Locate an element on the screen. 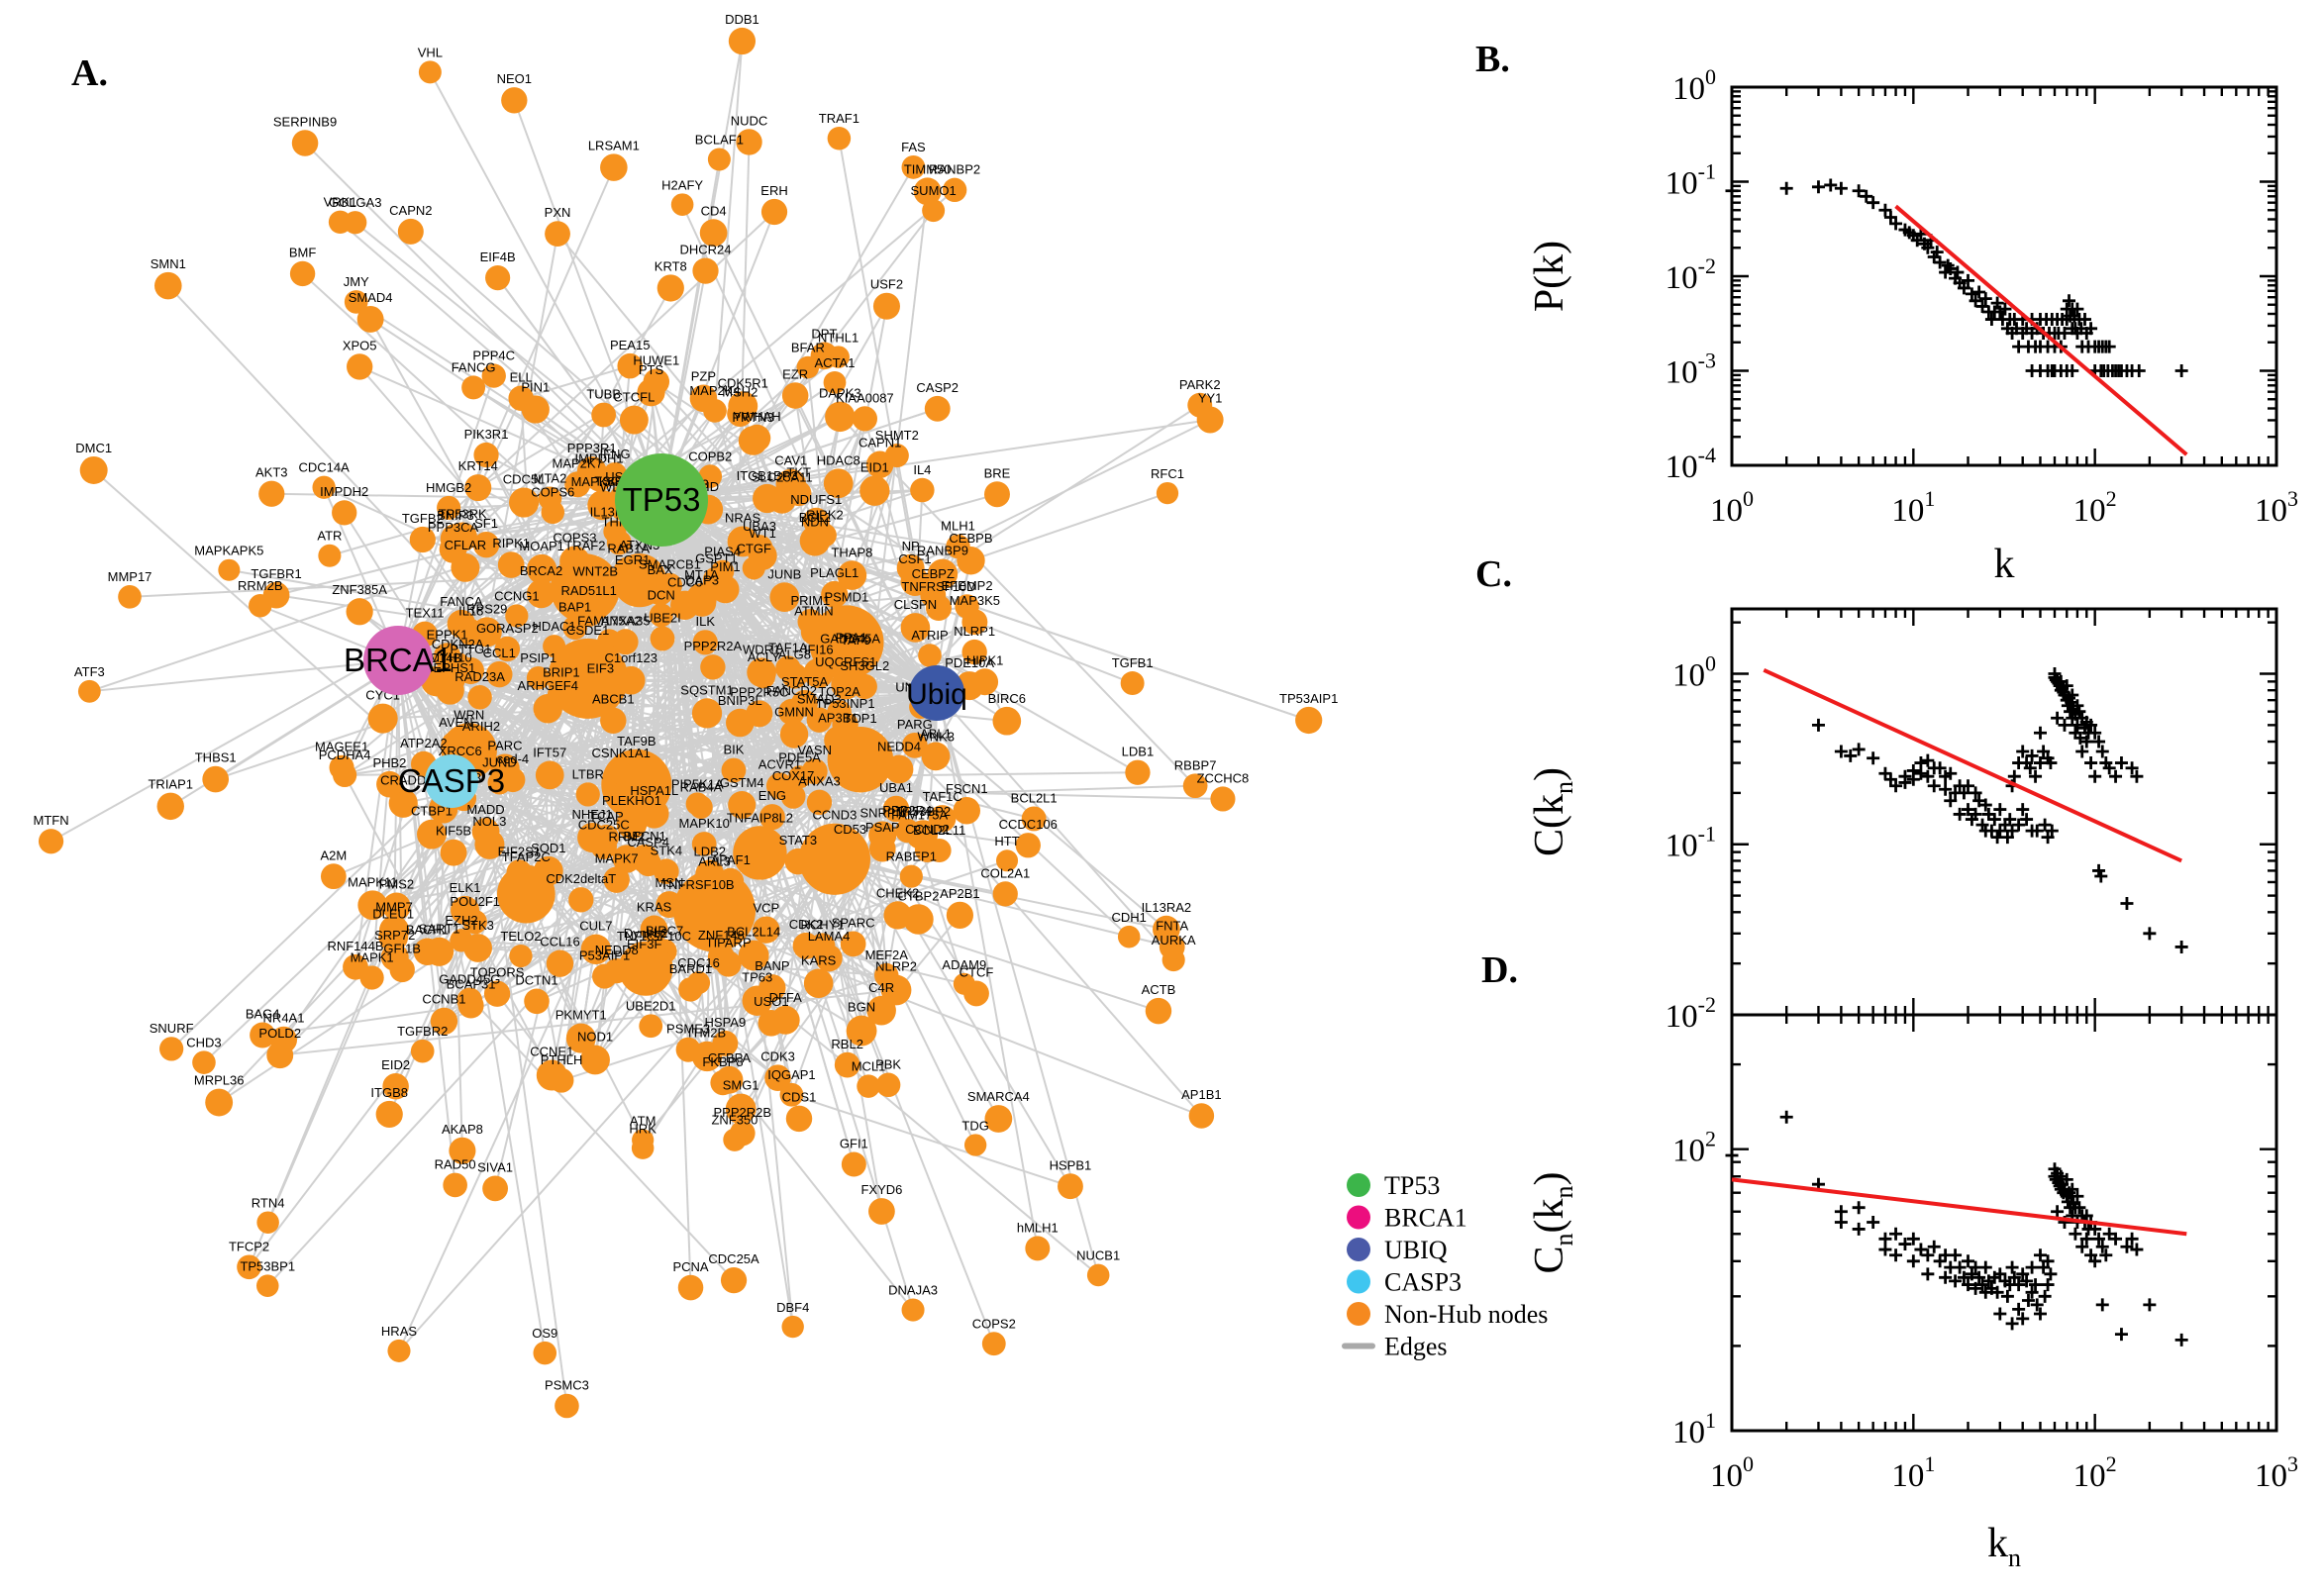 The height and width of the screenshot is (1596, 2323). network-node-label: COX17 is located at coordinates (794, 775).